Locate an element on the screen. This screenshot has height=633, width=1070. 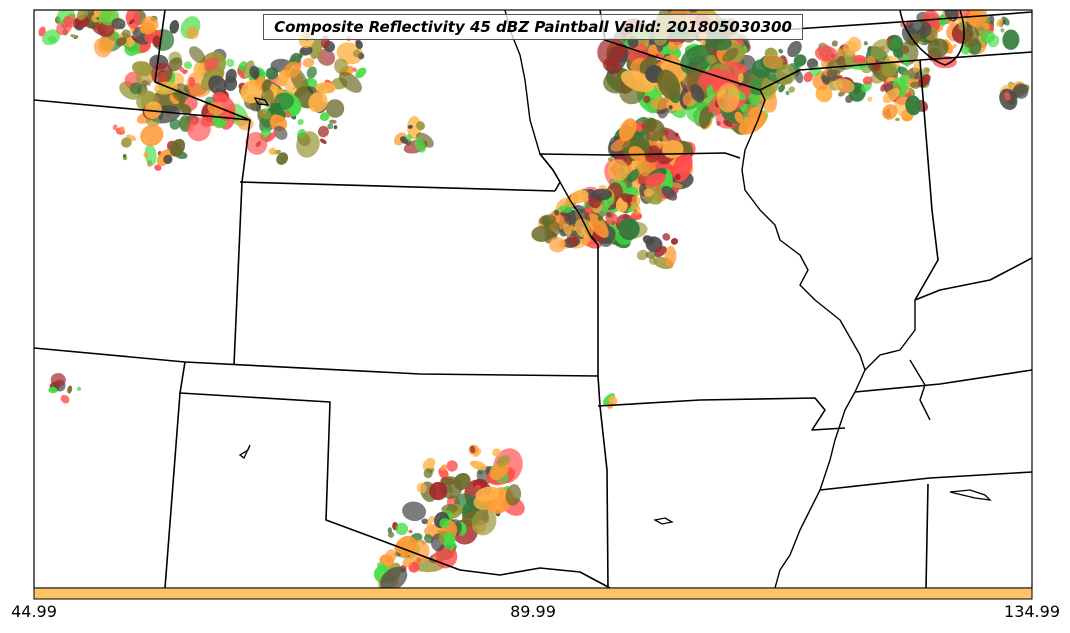
border-mo-south is located at coordinates (721, 414).